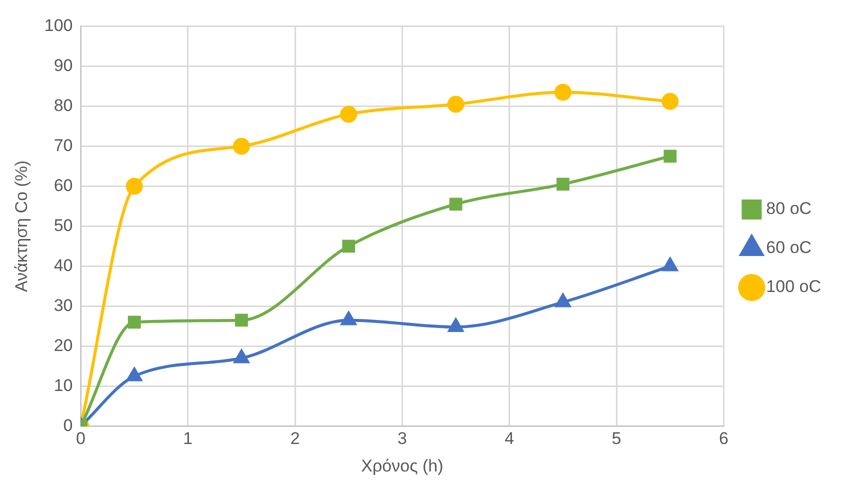 Image resolution: width=849 pixels, height=489 pixels. I want to click on legend-label: 80 oC, so click(789, 208).